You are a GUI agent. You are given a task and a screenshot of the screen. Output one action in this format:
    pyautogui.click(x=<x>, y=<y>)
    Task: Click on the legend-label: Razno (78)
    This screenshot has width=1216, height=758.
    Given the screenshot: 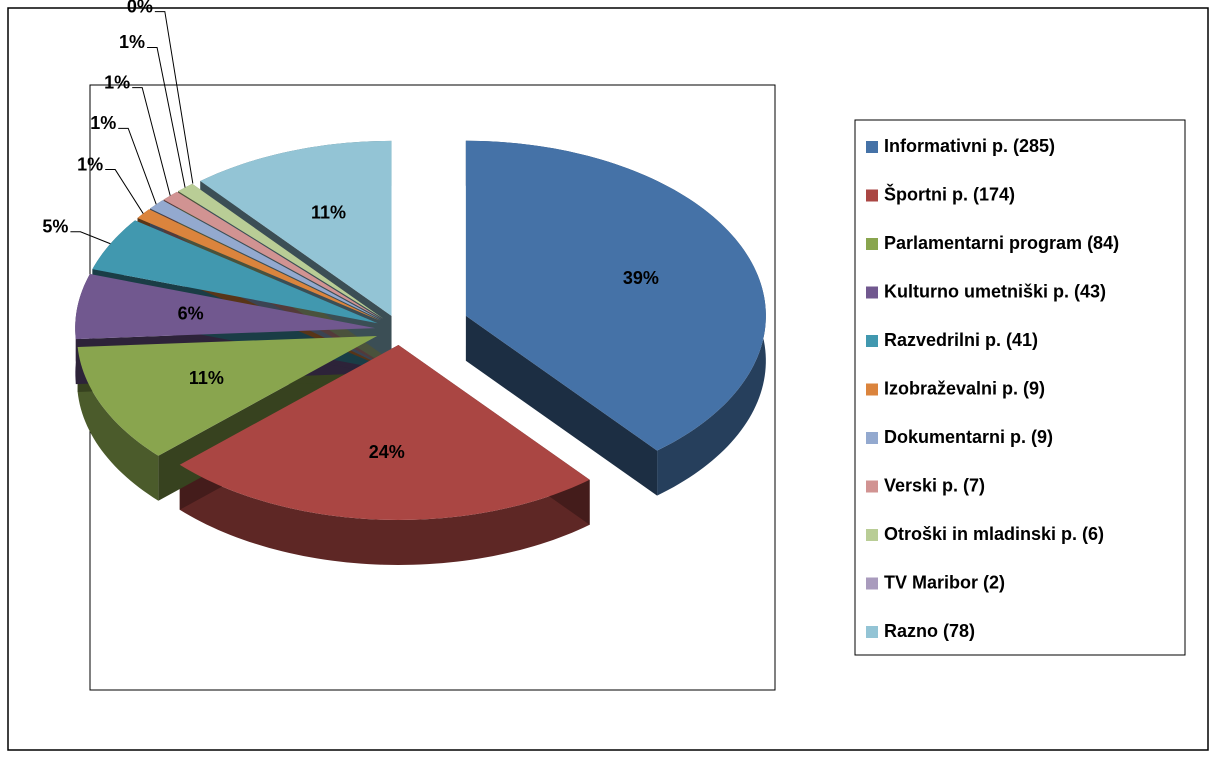 What is the action you would take?
    pyautogui.click(x=929, y=631)
    